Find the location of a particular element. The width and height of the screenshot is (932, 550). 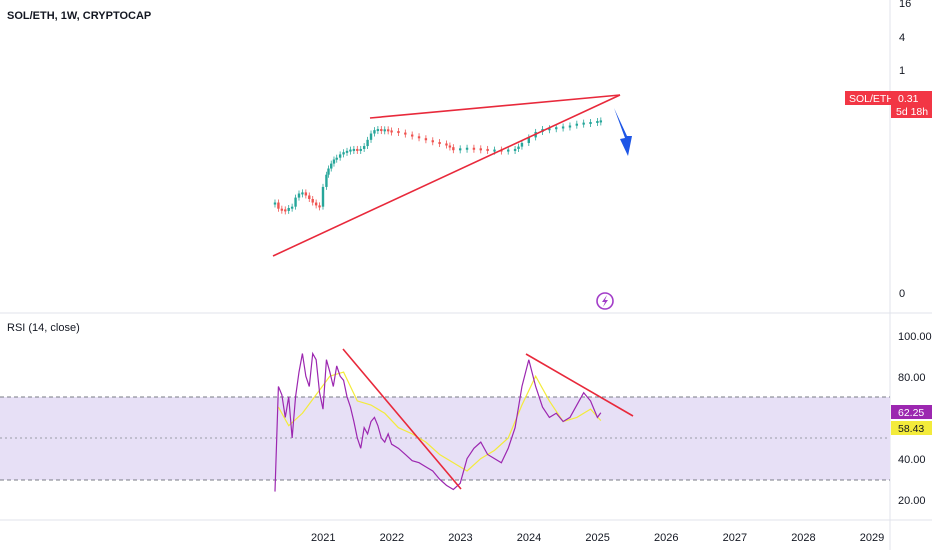

rsi-value: 62.25 is located at coordinates (911, 413).